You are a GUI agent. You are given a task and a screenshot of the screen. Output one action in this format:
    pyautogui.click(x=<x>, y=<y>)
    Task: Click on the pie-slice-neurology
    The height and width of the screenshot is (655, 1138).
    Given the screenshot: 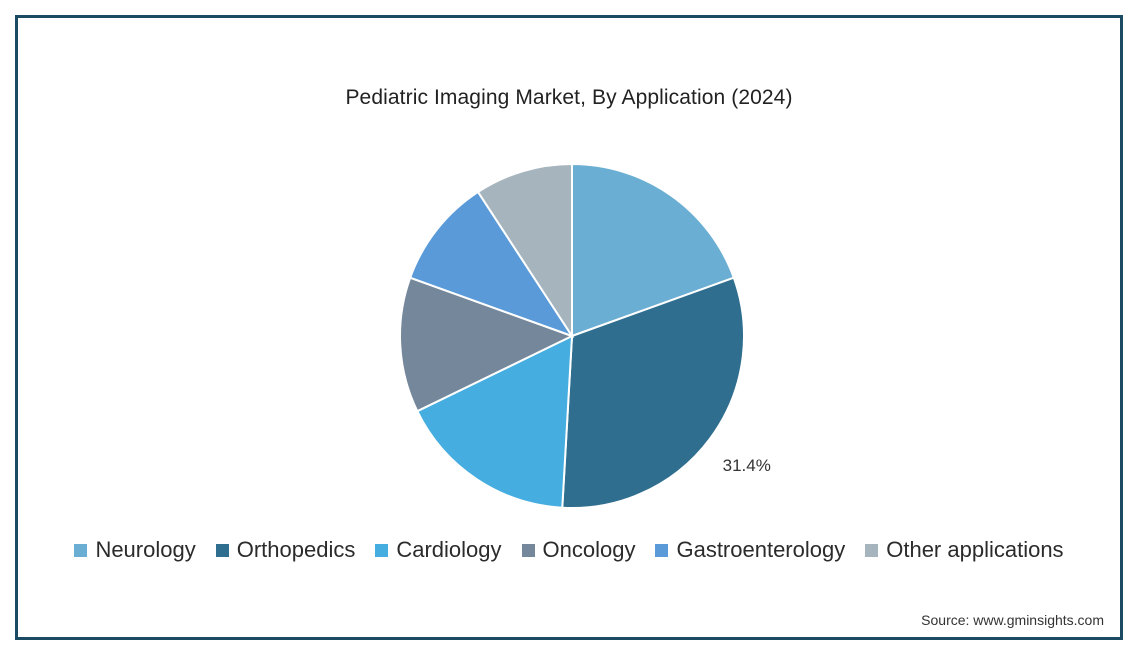 What is the action you would take?
    pyautogui.click(x=653, y=250)
    